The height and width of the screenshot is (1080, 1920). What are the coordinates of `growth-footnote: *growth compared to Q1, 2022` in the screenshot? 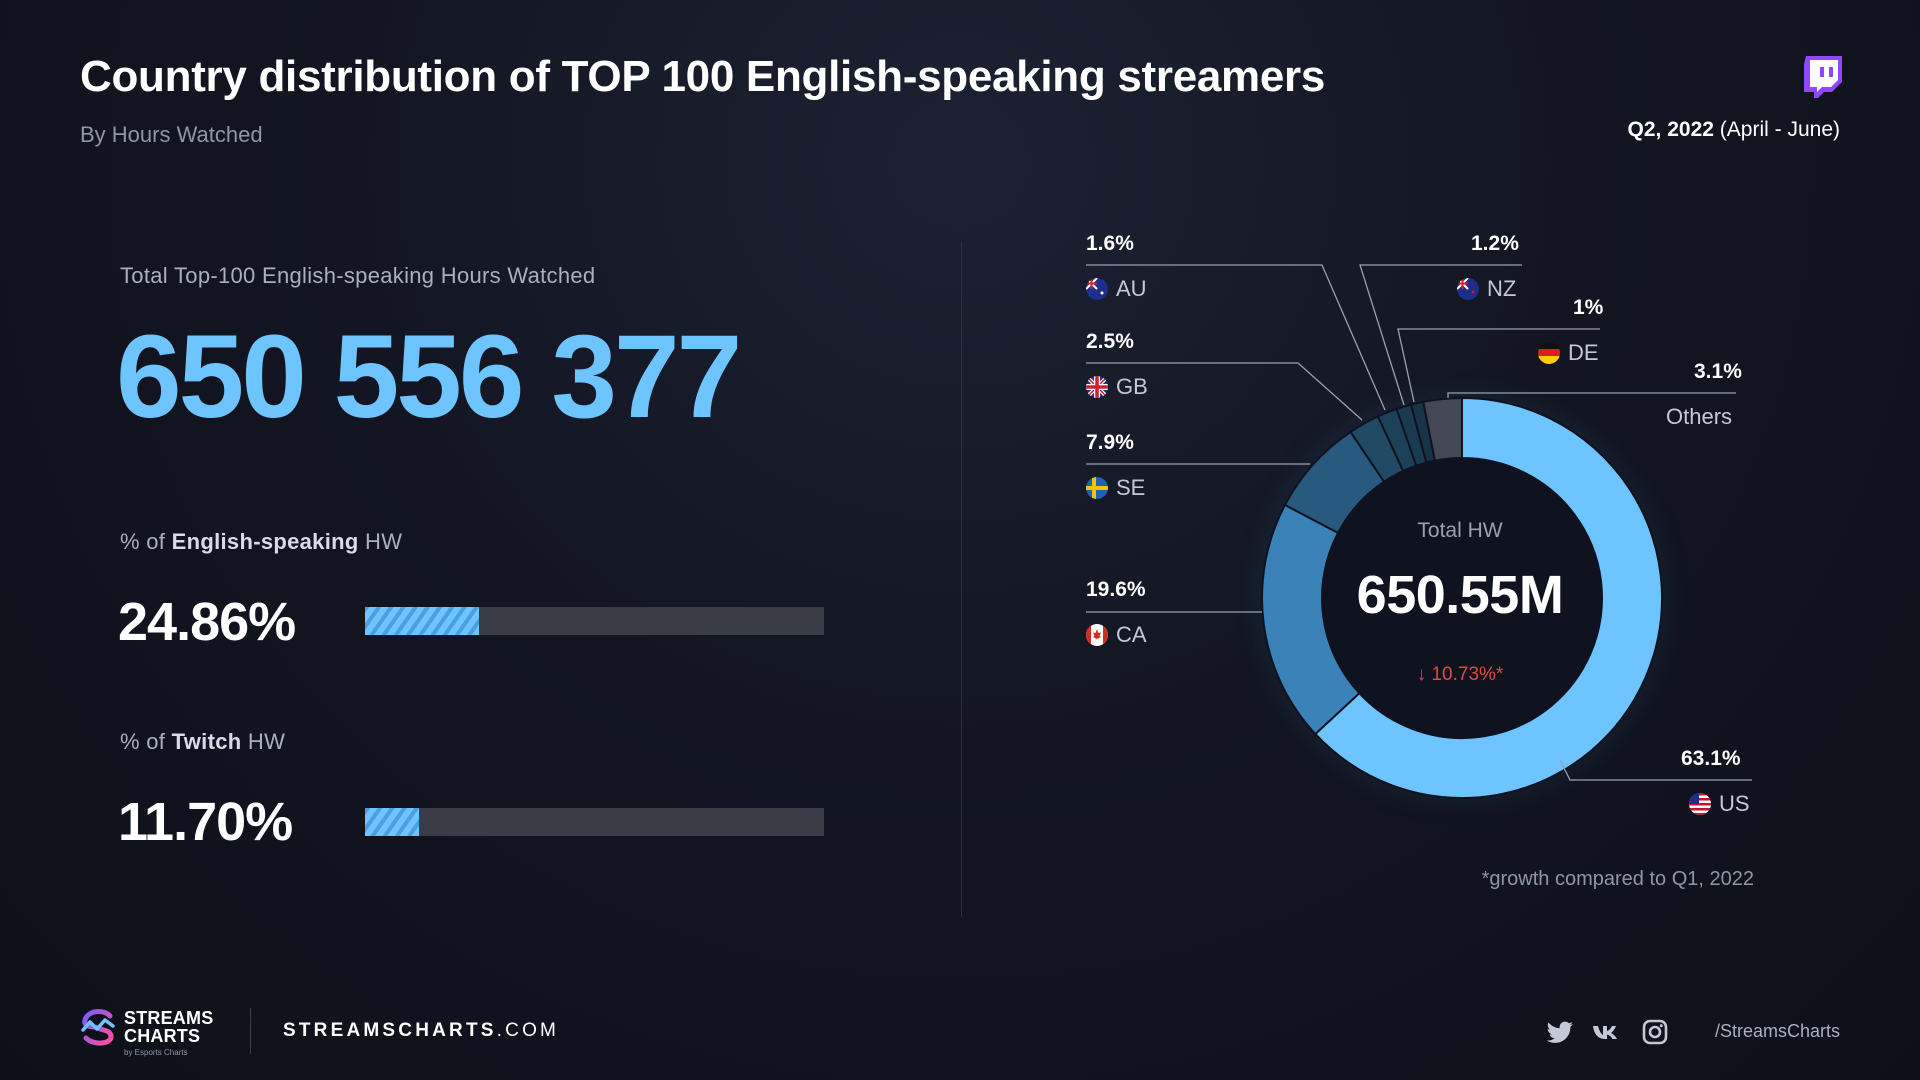 It's located at (1617, 879).